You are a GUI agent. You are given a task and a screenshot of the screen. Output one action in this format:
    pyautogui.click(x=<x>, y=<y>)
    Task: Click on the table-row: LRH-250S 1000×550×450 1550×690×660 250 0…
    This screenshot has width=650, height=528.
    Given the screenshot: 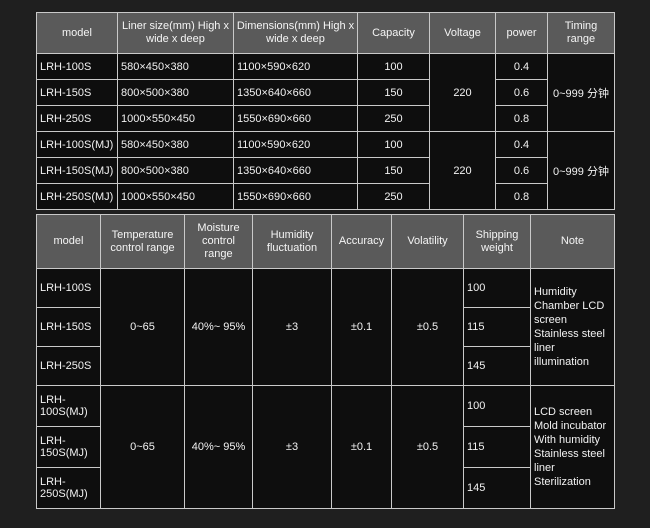 What is the action you would take?
    pyautogui.click(x=325, y=118)
    